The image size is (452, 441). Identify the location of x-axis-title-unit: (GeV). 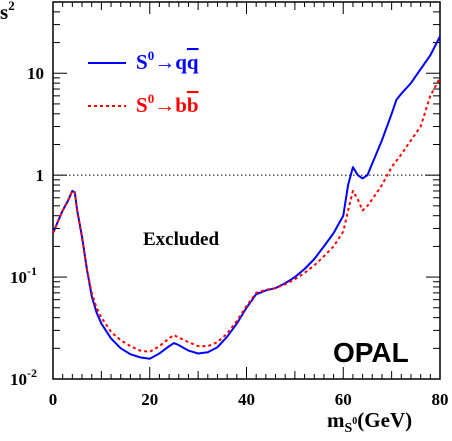
(384, 420).